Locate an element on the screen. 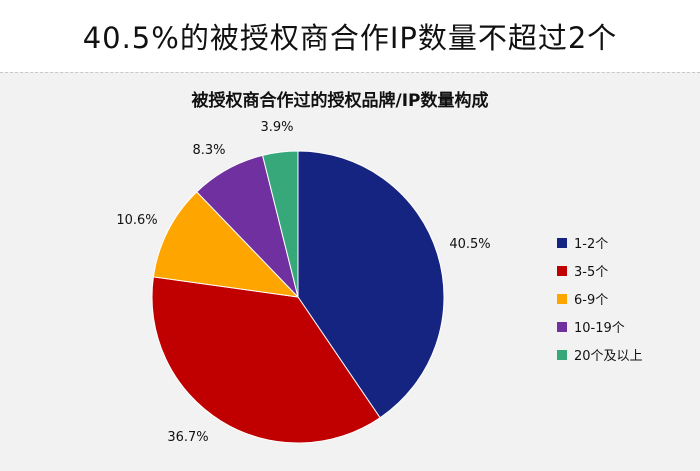  slice-percent-label: 3.9% is located at coordinates (276, 127).